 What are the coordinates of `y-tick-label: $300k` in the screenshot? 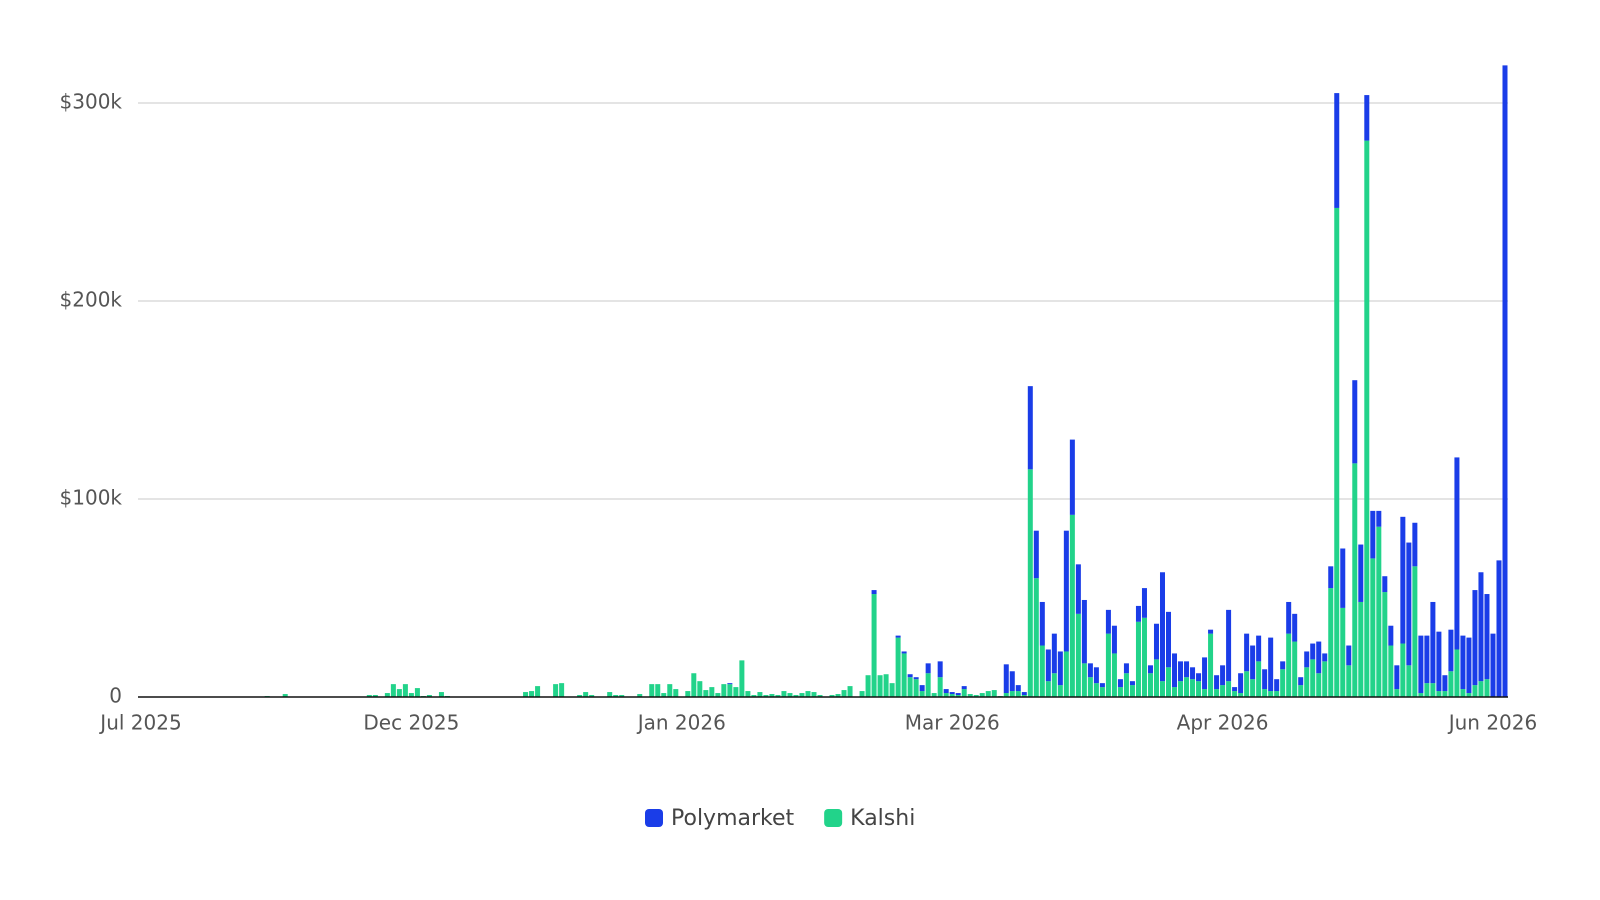 It's located at (91, 102).